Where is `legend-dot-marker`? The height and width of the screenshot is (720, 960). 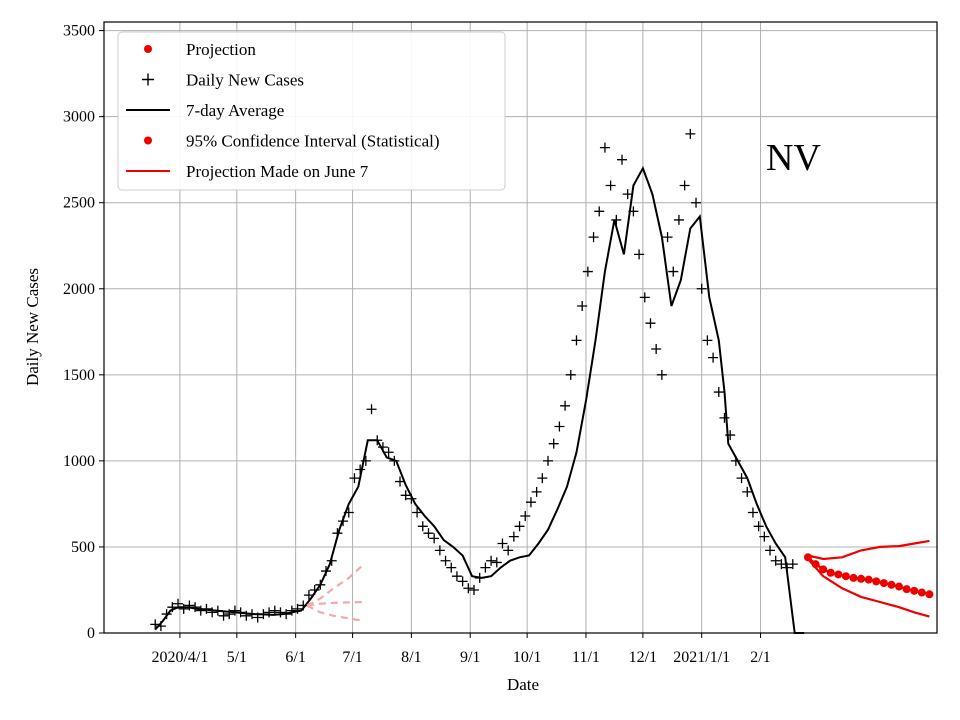 legend-dot-marker is located at coordinates (148, 140).